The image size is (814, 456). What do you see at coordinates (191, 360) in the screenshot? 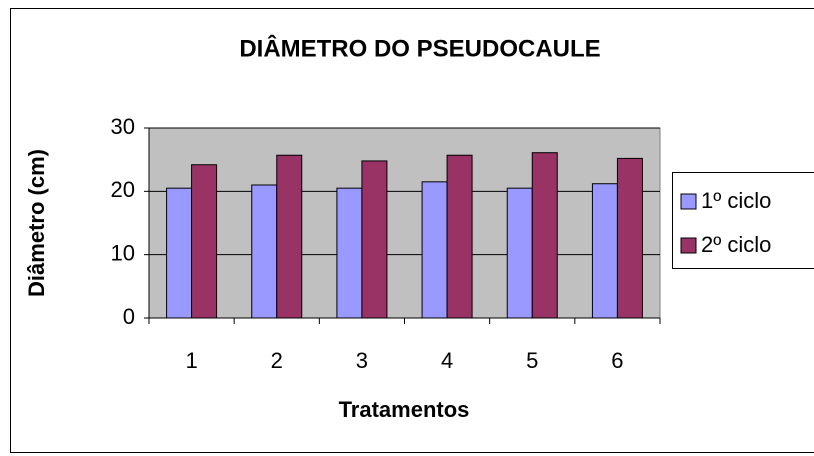
I see `x-tick-label: 1` at bounding box center [191, 360].